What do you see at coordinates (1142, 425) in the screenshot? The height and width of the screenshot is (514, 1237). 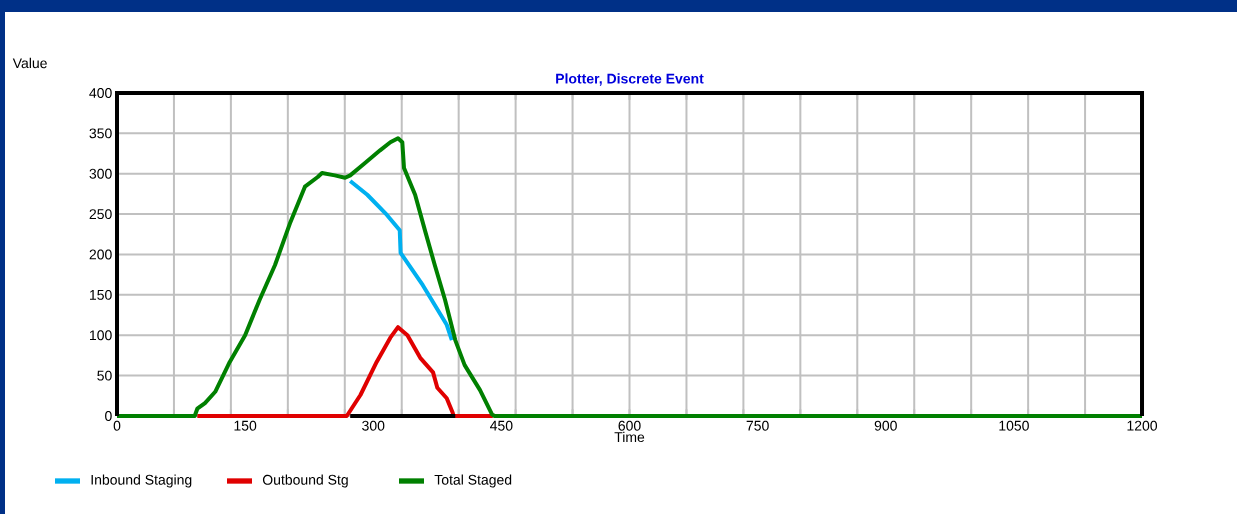 I see `x-tick-label: 1200` at bounding box center [1142, 425].